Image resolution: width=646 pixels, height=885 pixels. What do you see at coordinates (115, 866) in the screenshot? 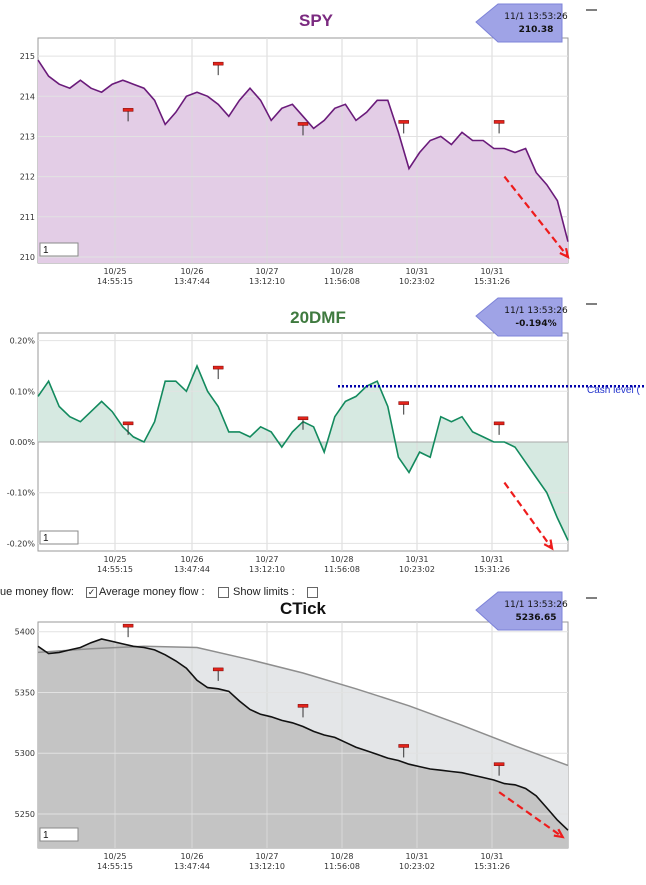
I see `ctick-xtick-time: 14:55:15` at bounding box center [115, 866].